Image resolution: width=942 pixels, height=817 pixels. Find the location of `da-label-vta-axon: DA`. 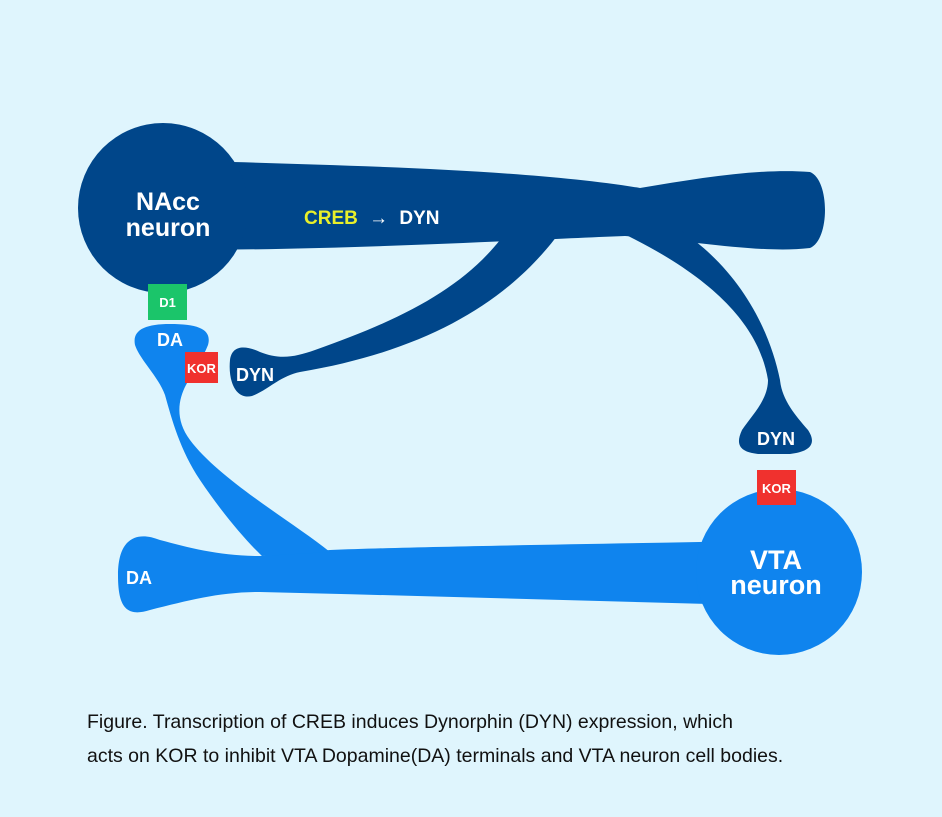

da-label-vta-axon: DA is located at coordinates (139, 578).